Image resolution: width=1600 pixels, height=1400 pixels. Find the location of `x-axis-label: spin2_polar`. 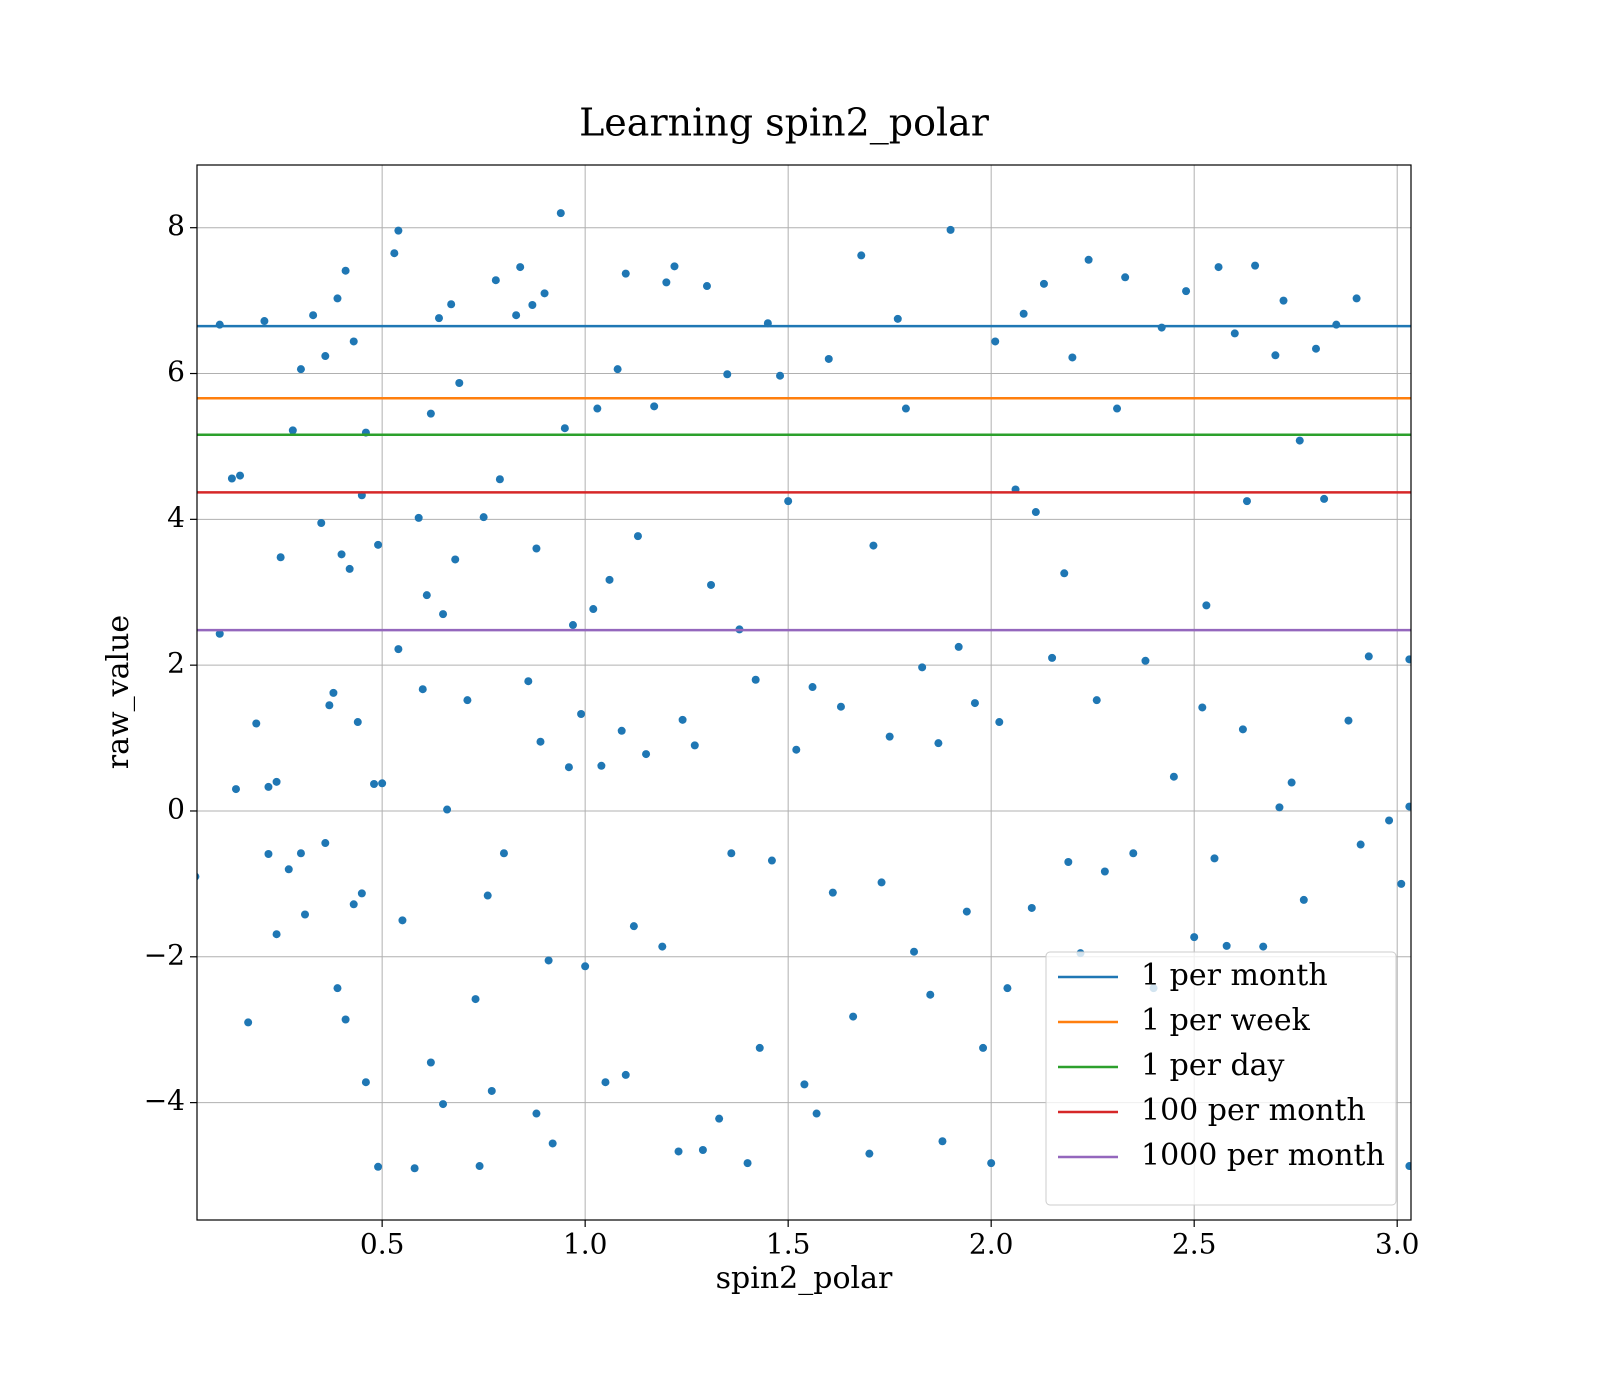

x-axis-label: spin2_polar is located at coordinates (804, 1278).